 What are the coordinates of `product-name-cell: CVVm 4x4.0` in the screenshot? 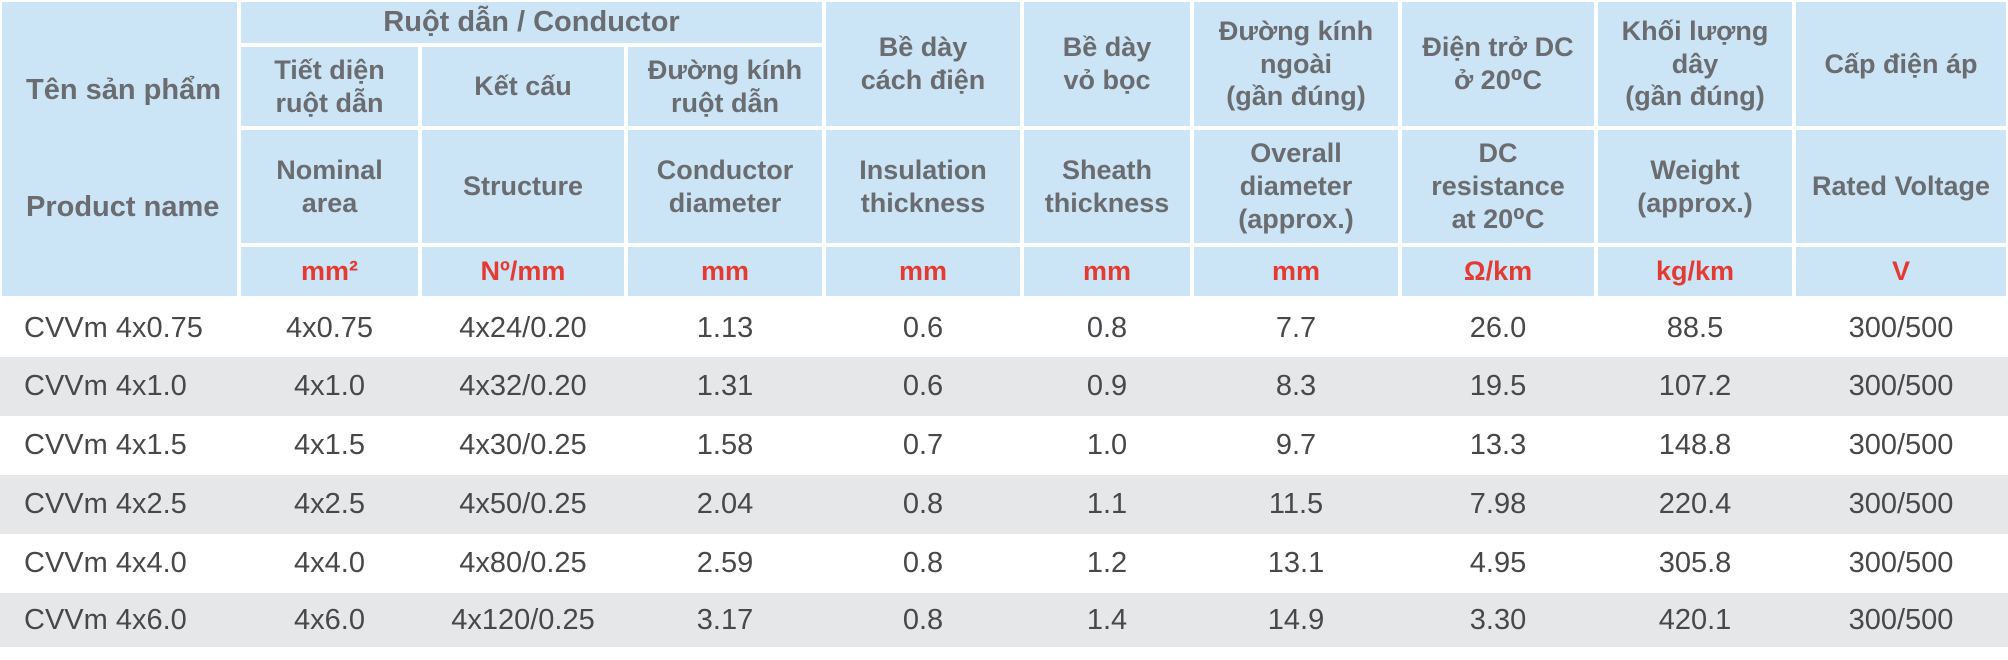 It's located at (119, 563).